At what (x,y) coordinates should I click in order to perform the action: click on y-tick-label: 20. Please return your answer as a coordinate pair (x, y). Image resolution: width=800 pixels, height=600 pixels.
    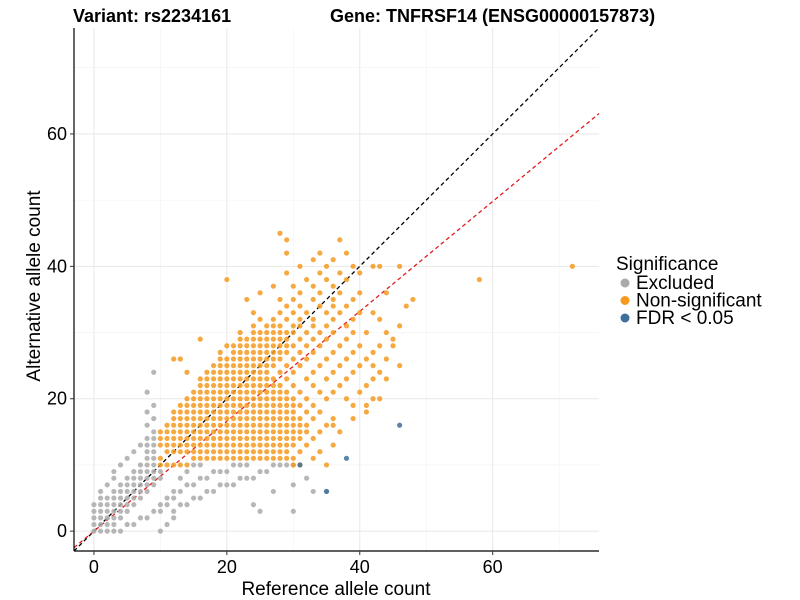
    Looking at the image, I should click on (57, 399).